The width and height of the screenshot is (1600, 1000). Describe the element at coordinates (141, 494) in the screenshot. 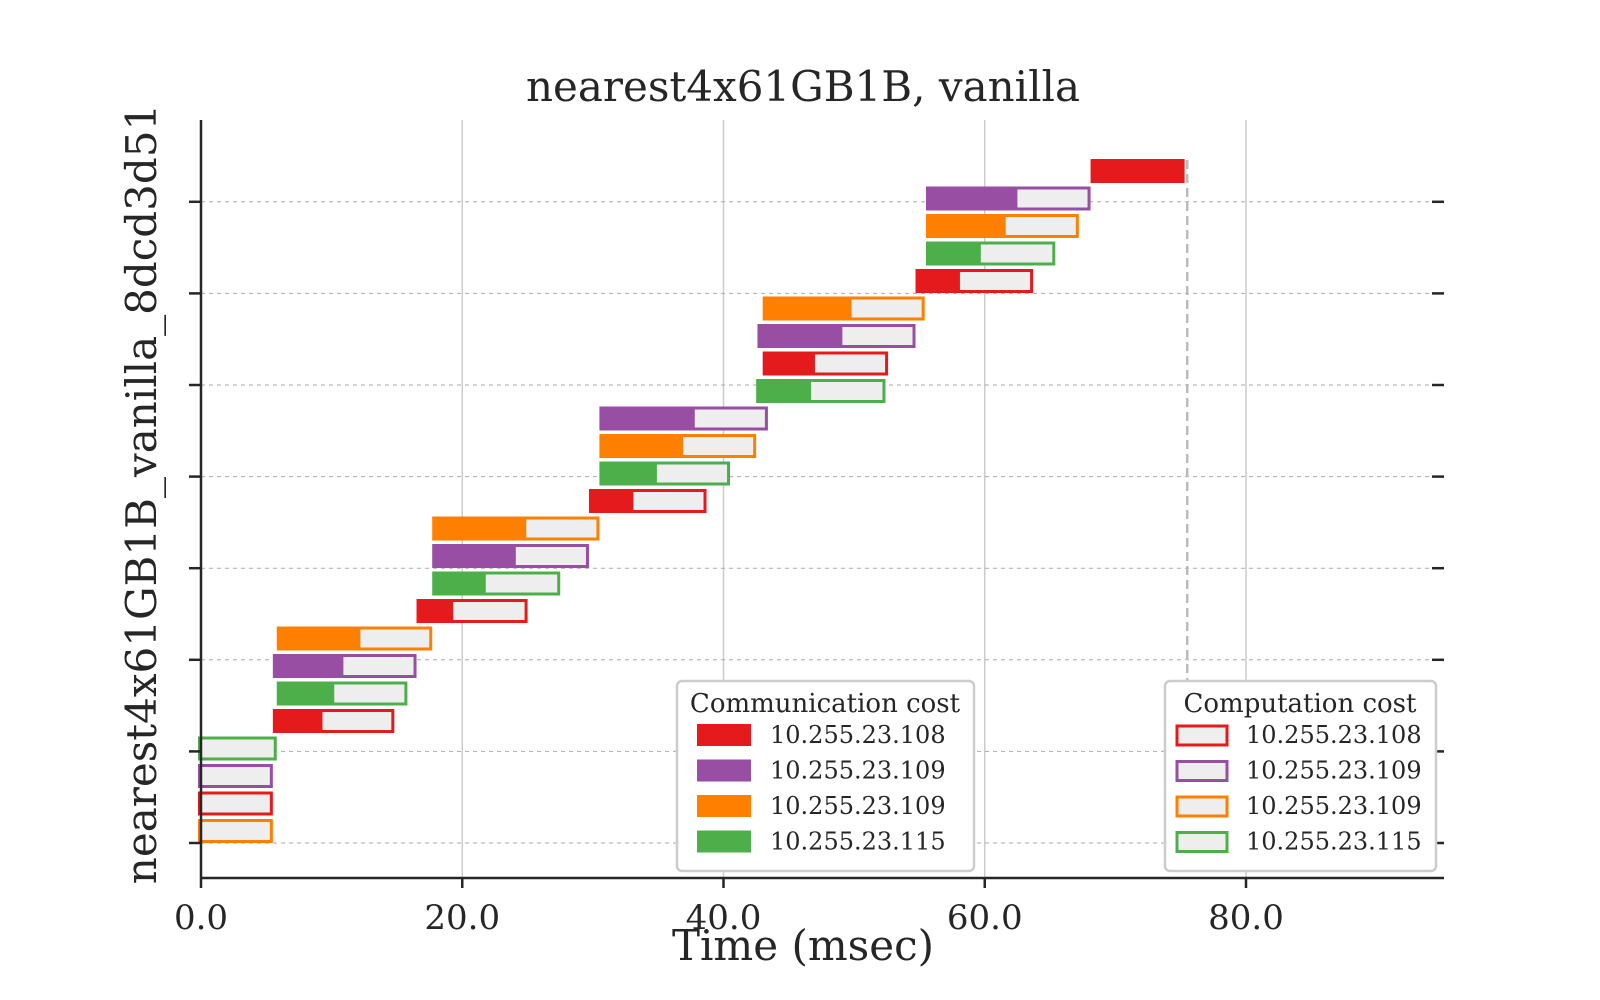

I see `y-axis-label: nearest4x61GB1B_vanilla_8dcd3d51` at that location.